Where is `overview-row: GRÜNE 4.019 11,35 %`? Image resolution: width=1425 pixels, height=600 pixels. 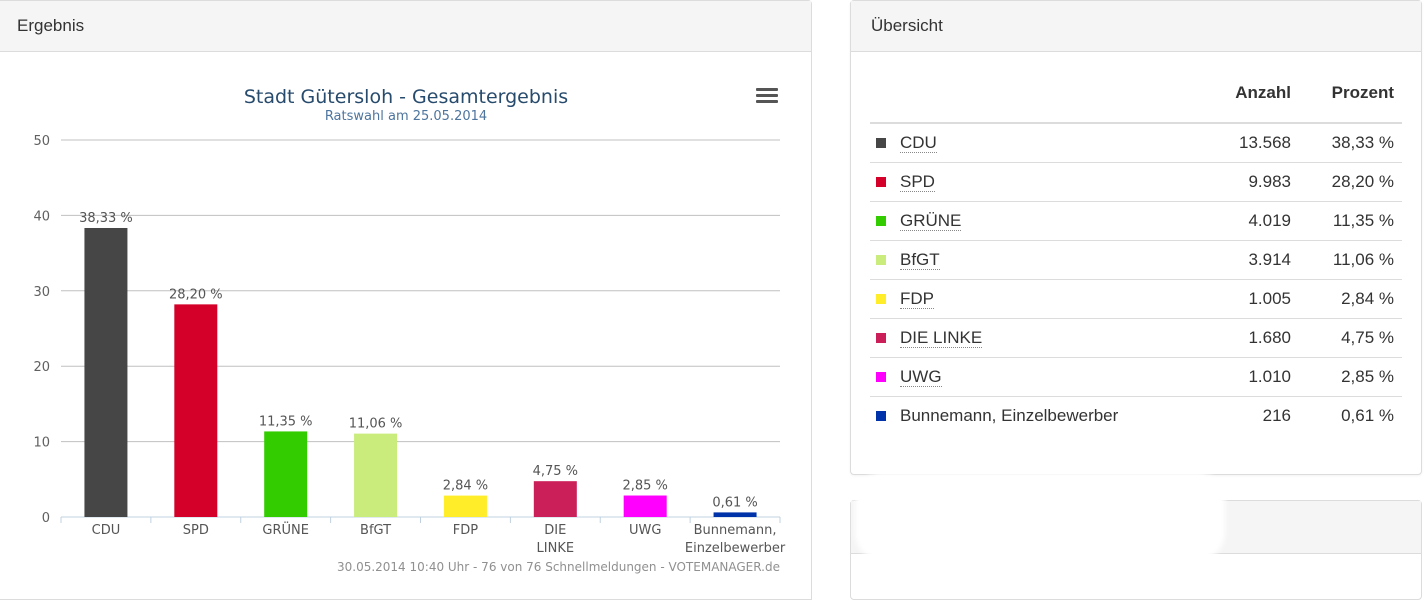 overview-row: GRÜNE 4.019 11,35 % is located at coordinates (1136, 221).